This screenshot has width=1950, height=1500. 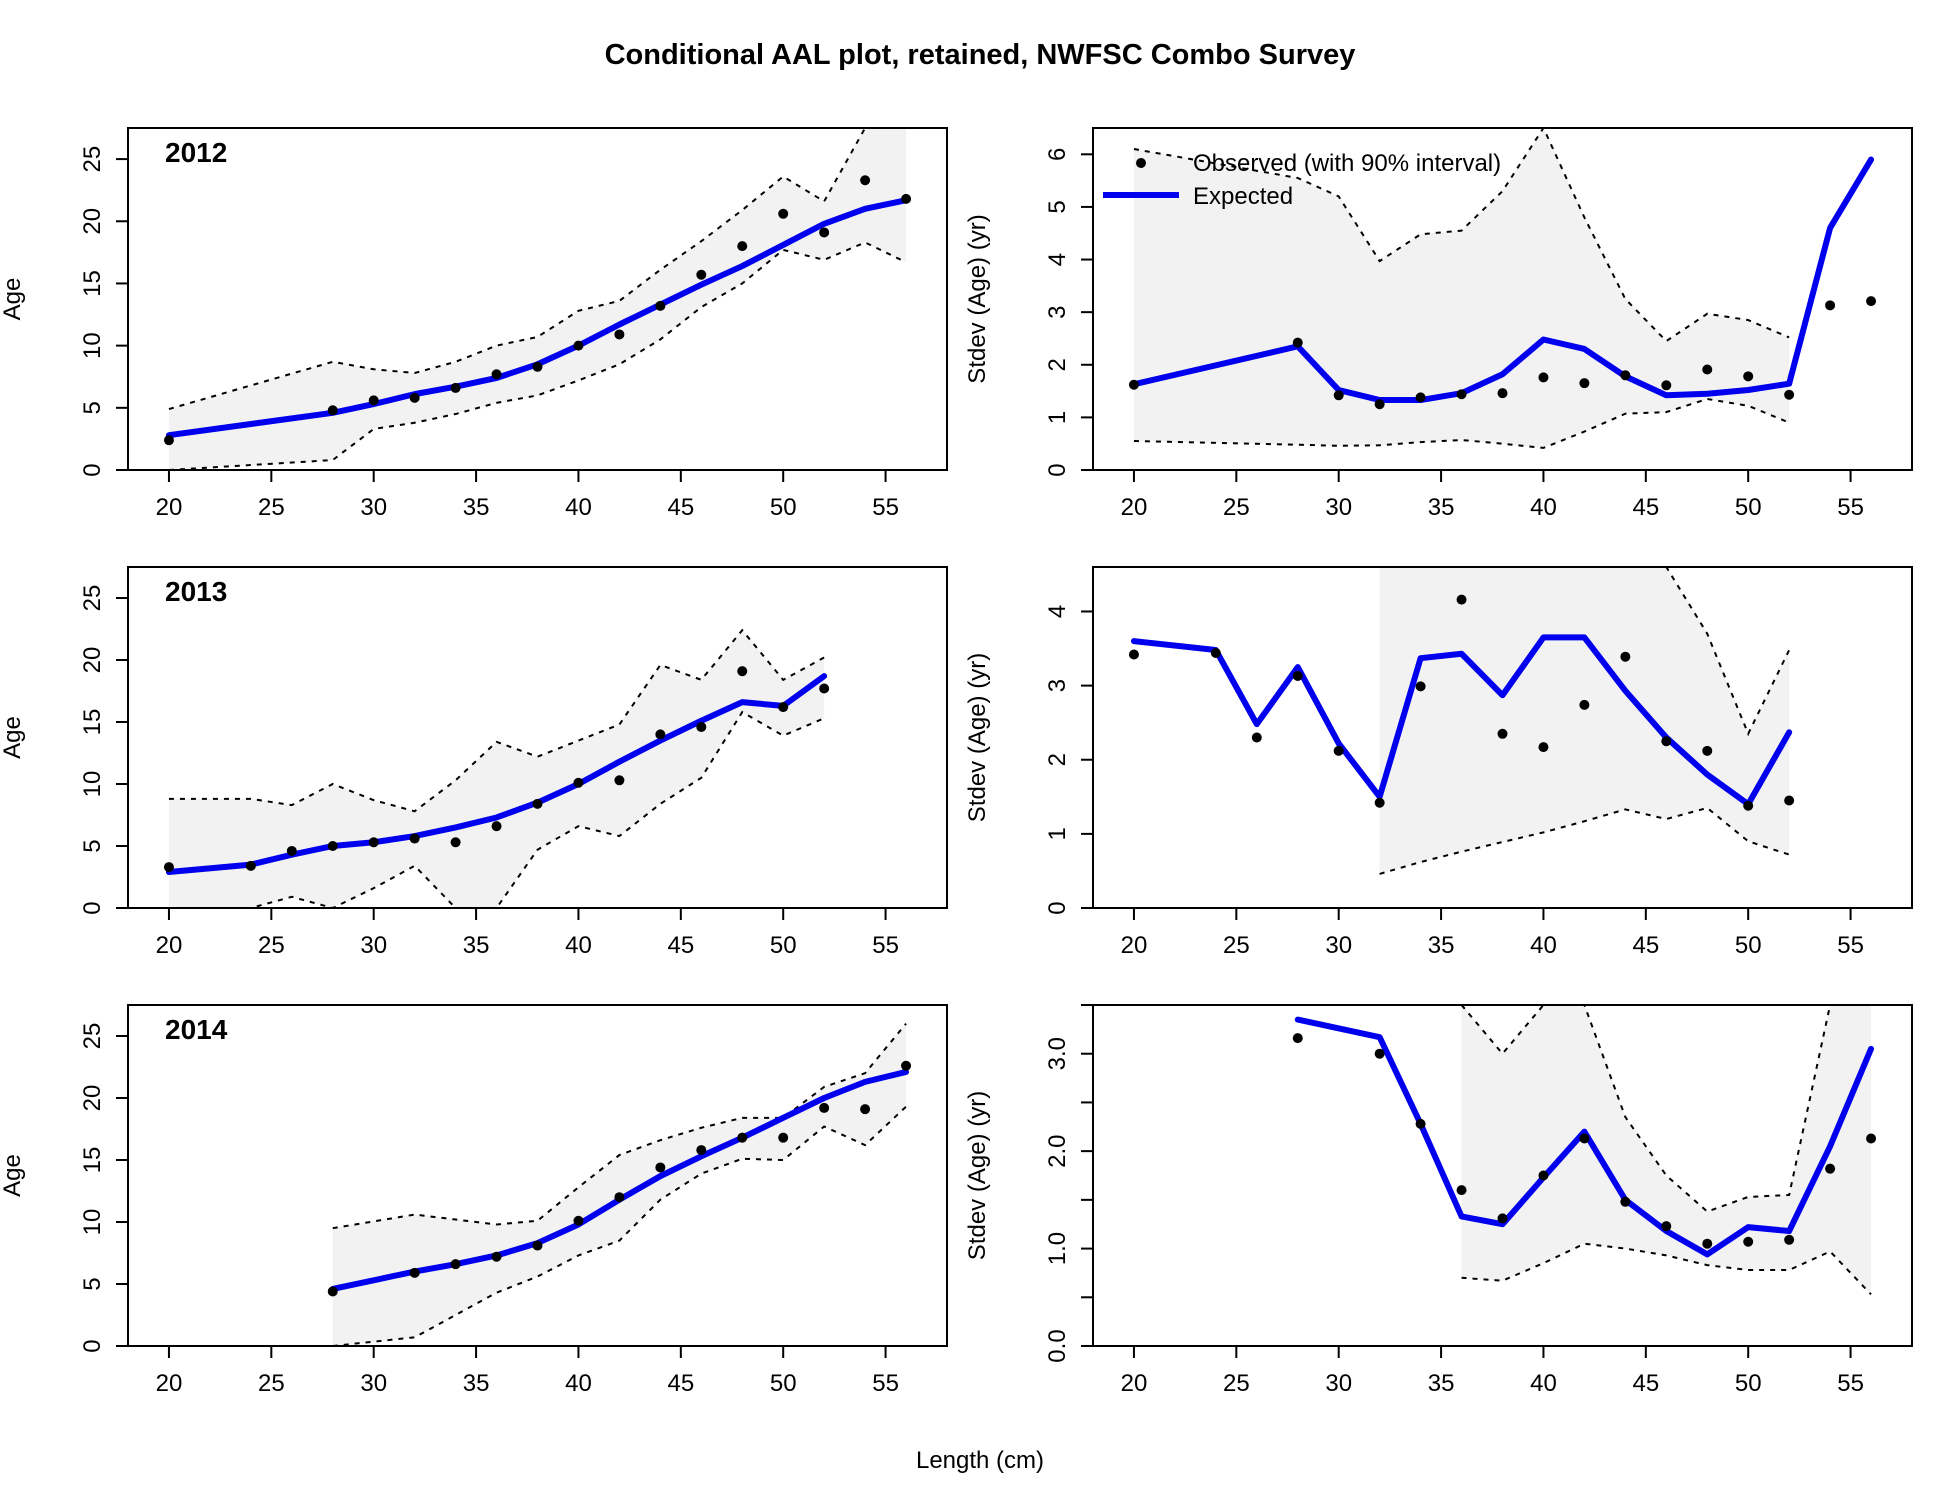 I want to click on interval-band, so click(x=496, y=769).